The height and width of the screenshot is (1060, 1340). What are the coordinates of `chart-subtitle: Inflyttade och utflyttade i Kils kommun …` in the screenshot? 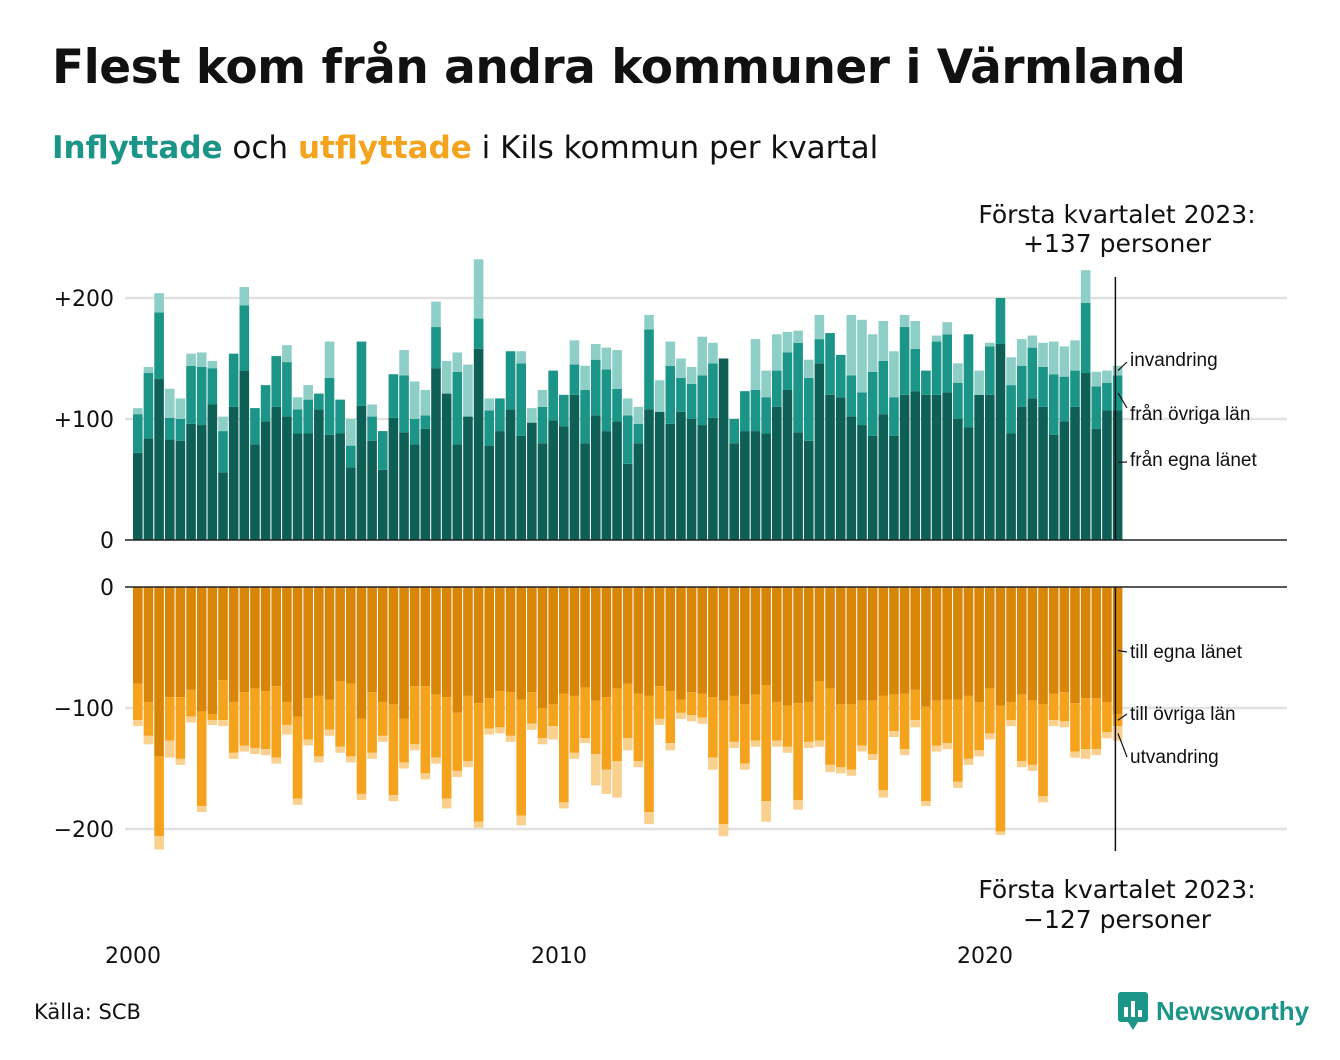 It's located at (465, 148).